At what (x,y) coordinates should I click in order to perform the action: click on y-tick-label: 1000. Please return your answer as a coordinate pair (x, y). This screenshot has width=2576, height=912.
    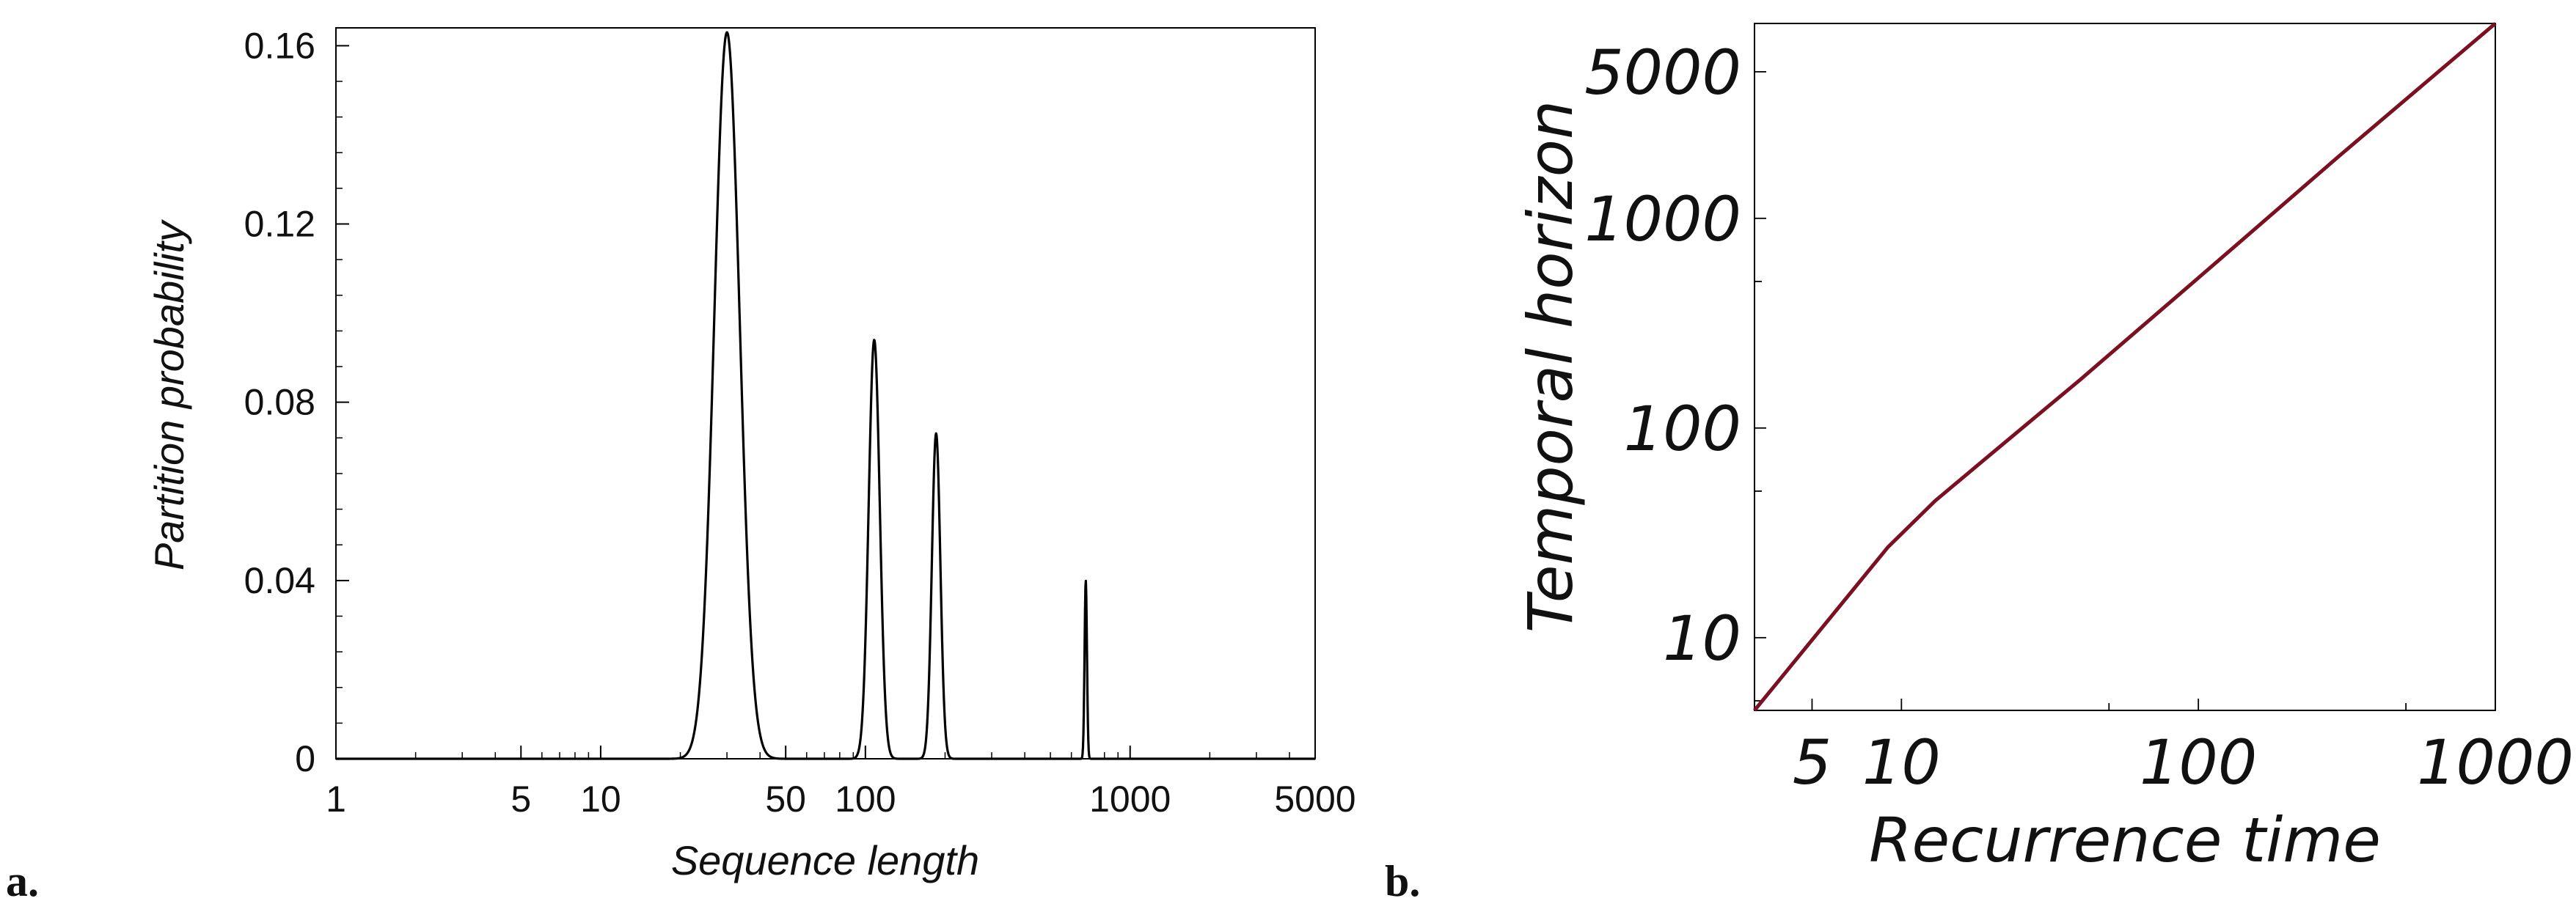
    Looking at the image, I should click on (1662, 219).